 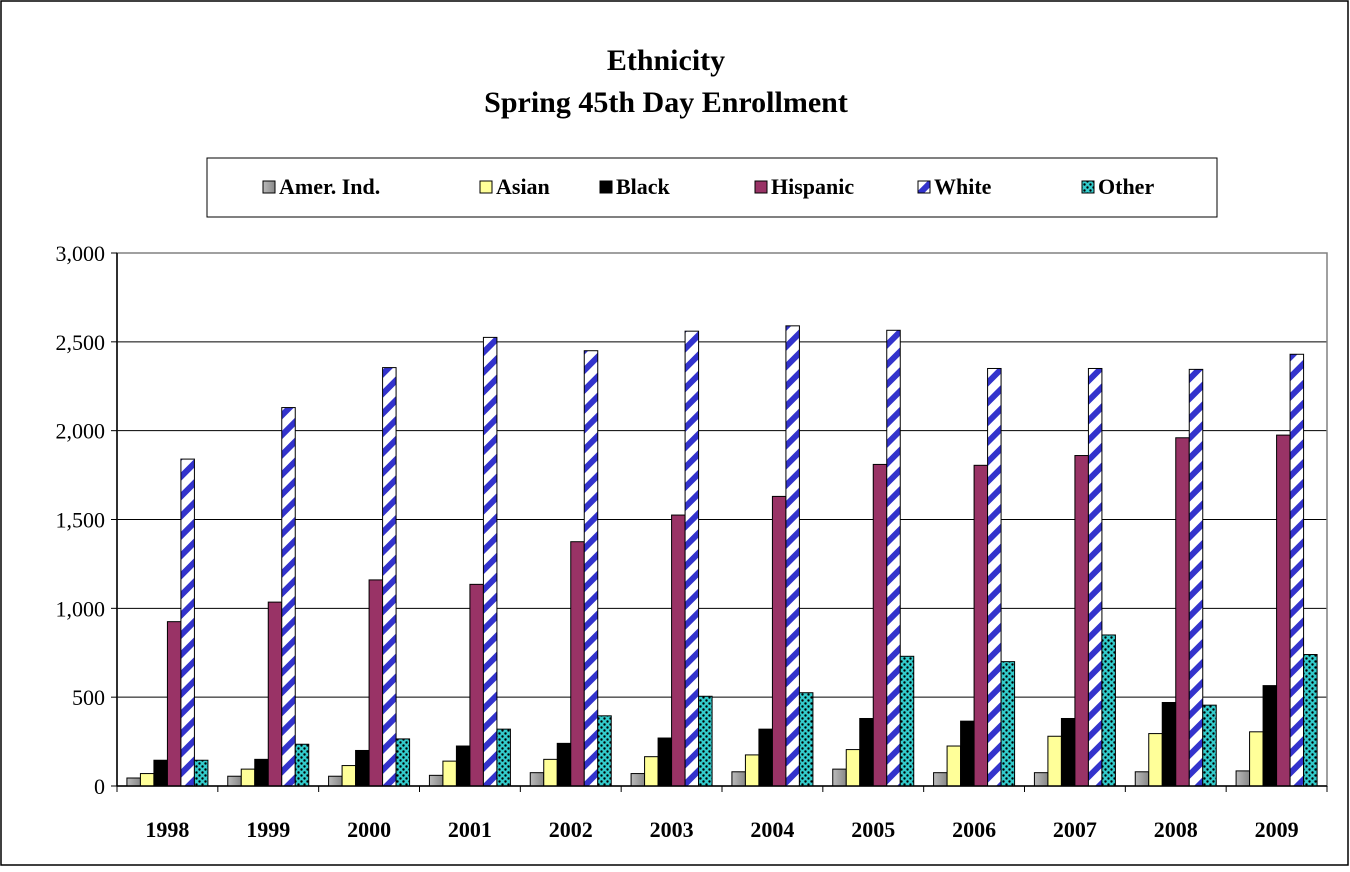 I want to click on bar-amer-ind-2003, so click(x=638, y=780).